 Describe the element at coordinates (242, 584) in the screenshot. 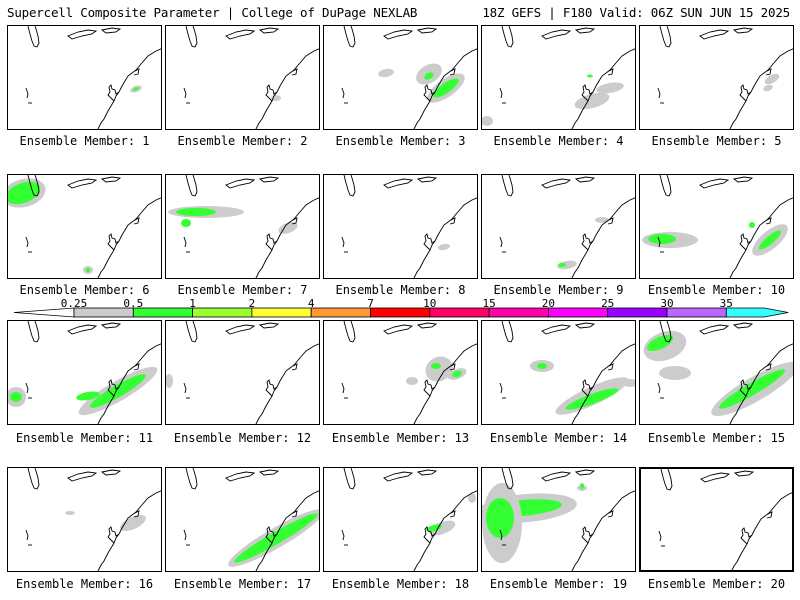

I see `ensemble-member-caption: Ensemble Member: 17` at that location.